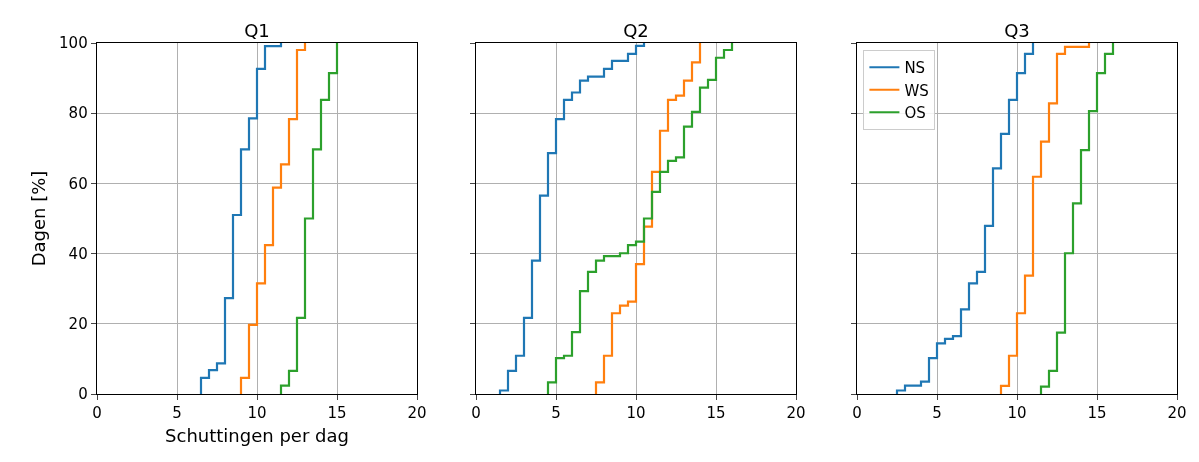 This screenshot has height=462, width=1199. What do you see at coordinates (83, 394) in the screenshot?
I see `y-tick-label: 0` at bounding box center [83, 394].